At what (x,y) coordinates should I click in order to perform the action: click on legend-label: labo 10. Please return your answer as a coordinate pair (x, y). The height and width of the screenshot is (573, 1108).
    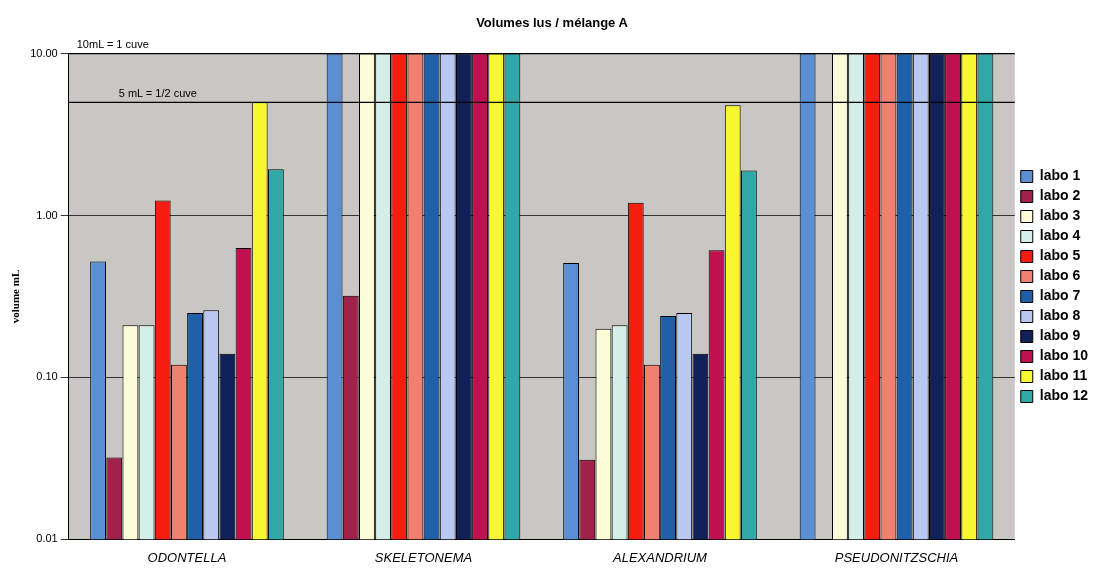
    Looking at the image, I should click on (1064, 355).